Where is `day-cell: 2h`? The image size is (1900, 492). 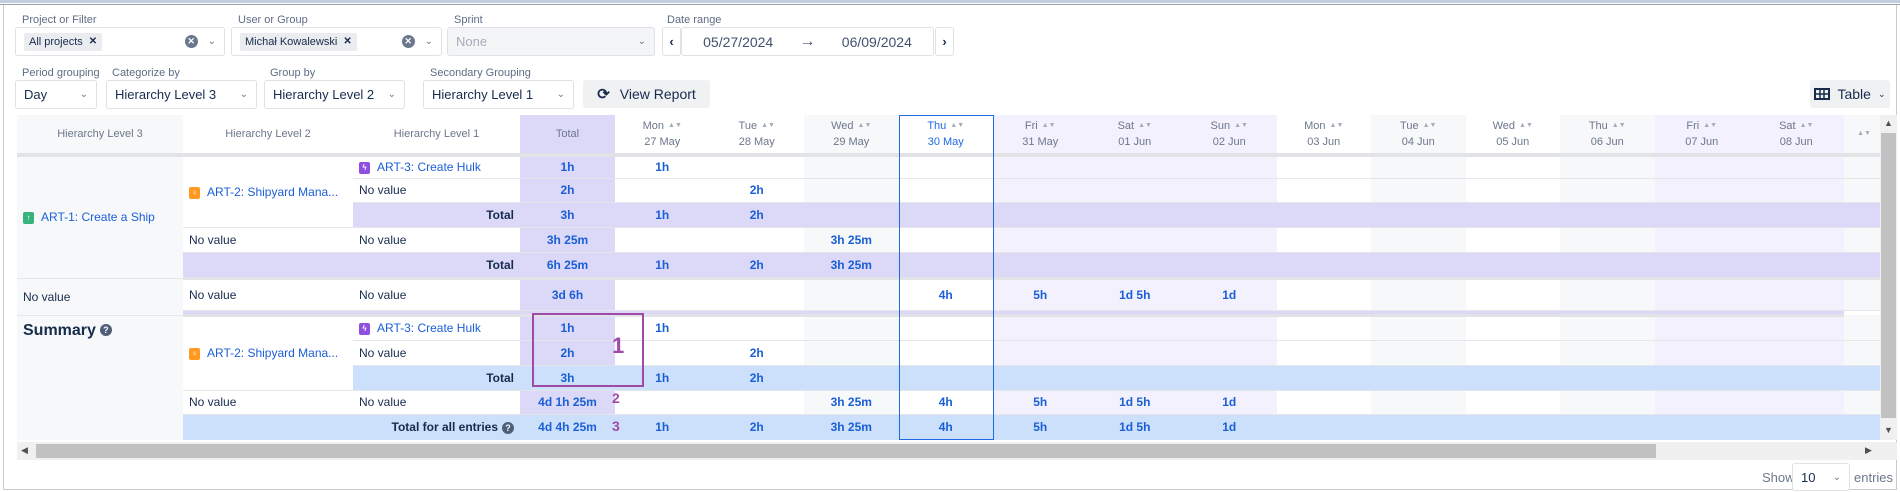 day-cell: 2h is located at coordinates (756, 427).